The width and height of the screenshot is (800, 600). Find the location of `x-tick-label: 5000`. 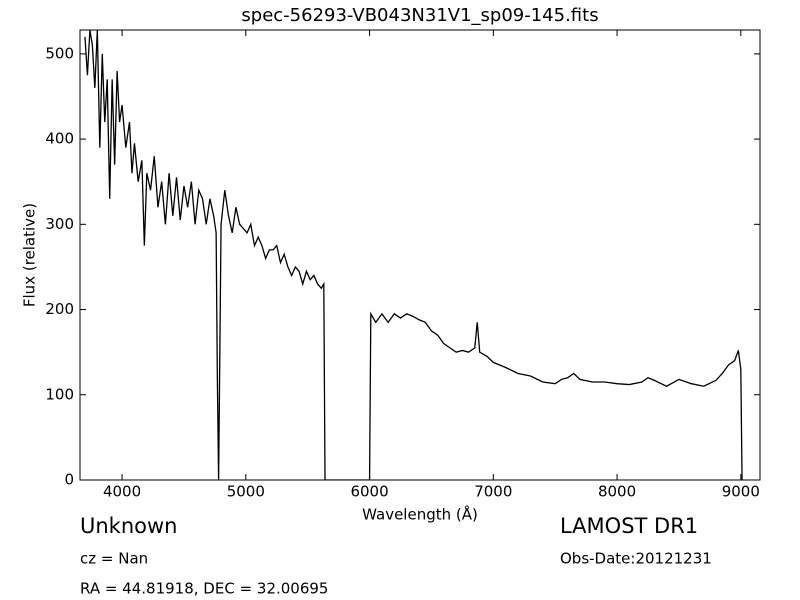

x-tick-label: 5000 is located at coordinates (246, 492).